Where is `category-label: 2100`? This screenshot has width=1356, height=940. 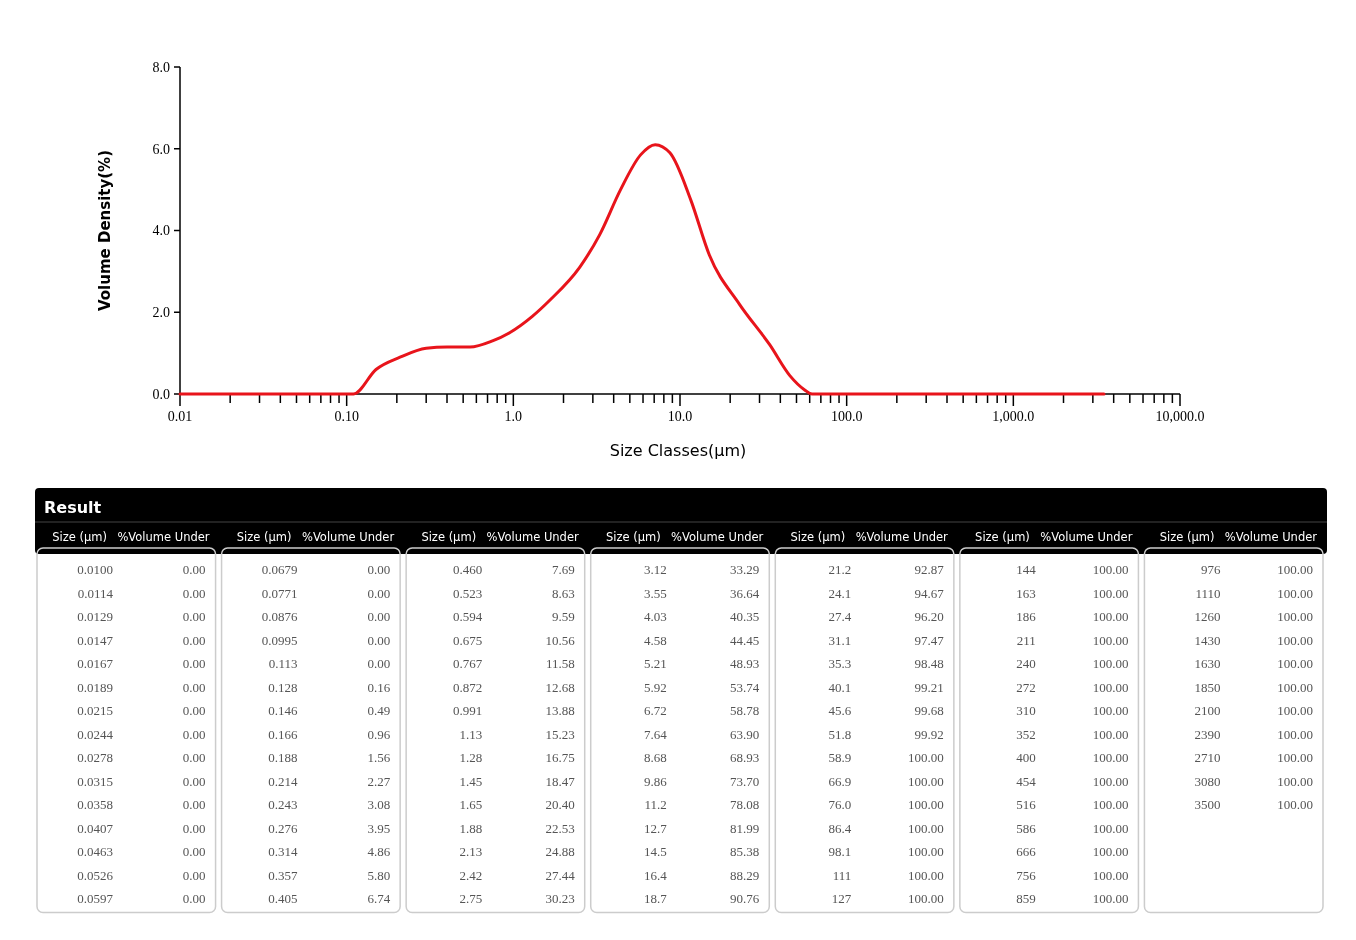 category-label: 2100 is located at coordinates (1207, 710).